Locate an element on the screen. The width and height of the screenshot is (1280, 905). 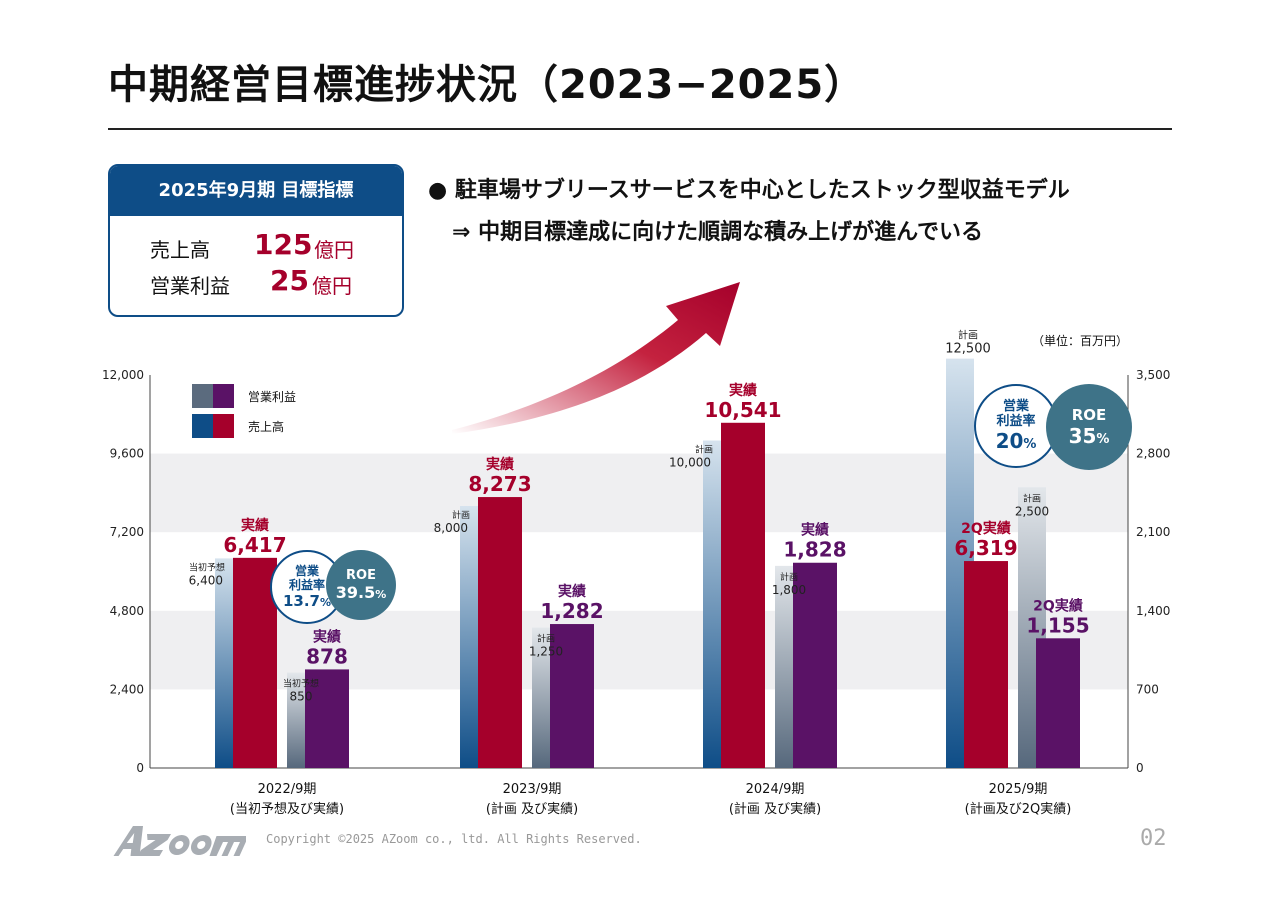
message-line-1: ● 駐車場サブリースサービスを中心としたストック型収益モデル is located at coordinates (749, 190).